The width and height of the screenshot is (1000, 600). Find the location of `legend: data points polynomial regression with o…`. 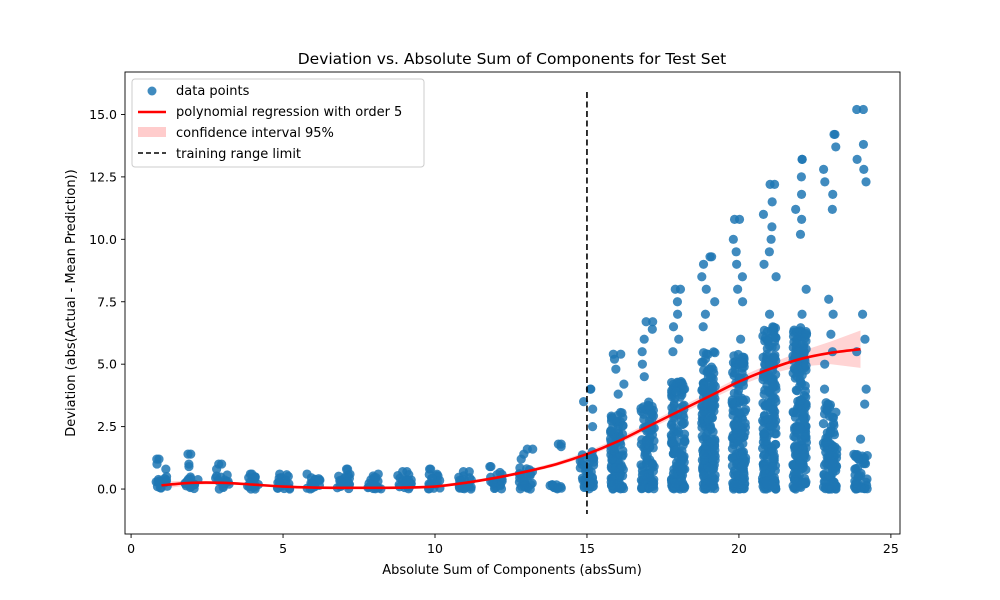

legend: data points polynomial regression with o… is located at coordinates (278, 123).